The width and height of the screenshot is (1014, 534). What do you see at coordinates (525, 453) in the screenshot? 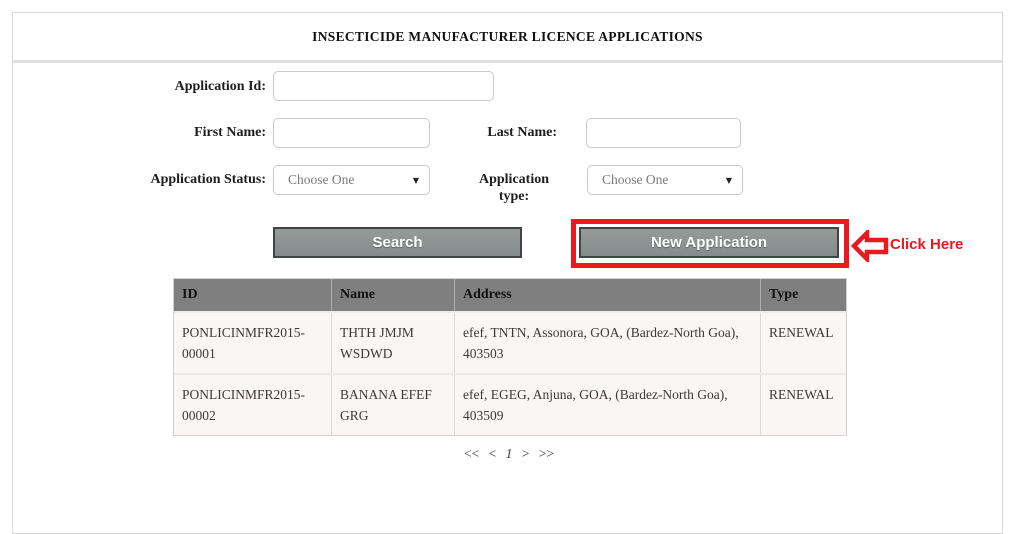
I see `pagination-next: >` at bounding box center [525, 453].